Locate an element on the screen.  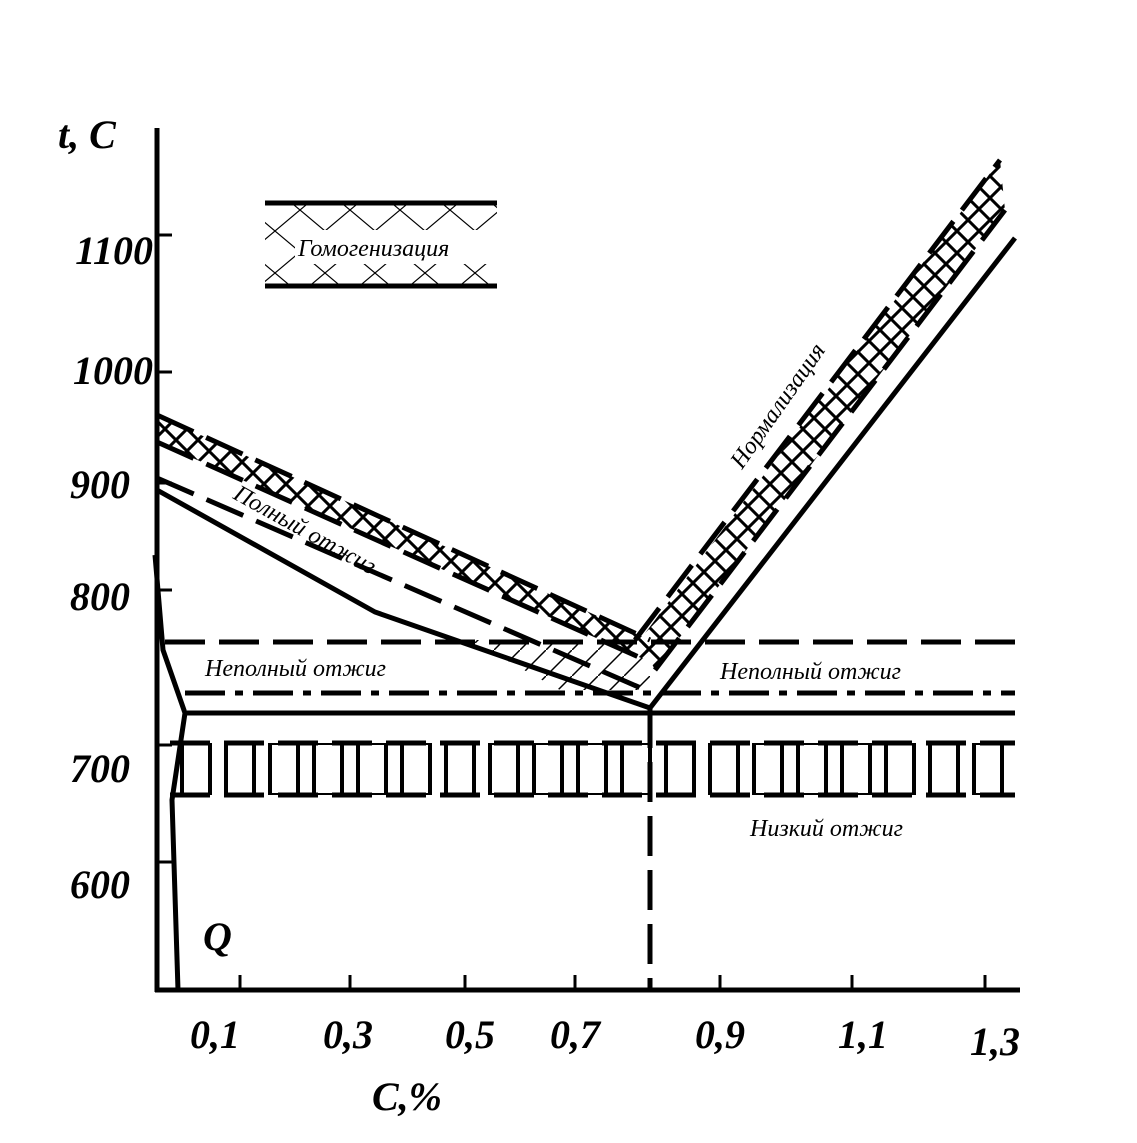
y-tick-label: 800 is located at coordinates (100, 596).